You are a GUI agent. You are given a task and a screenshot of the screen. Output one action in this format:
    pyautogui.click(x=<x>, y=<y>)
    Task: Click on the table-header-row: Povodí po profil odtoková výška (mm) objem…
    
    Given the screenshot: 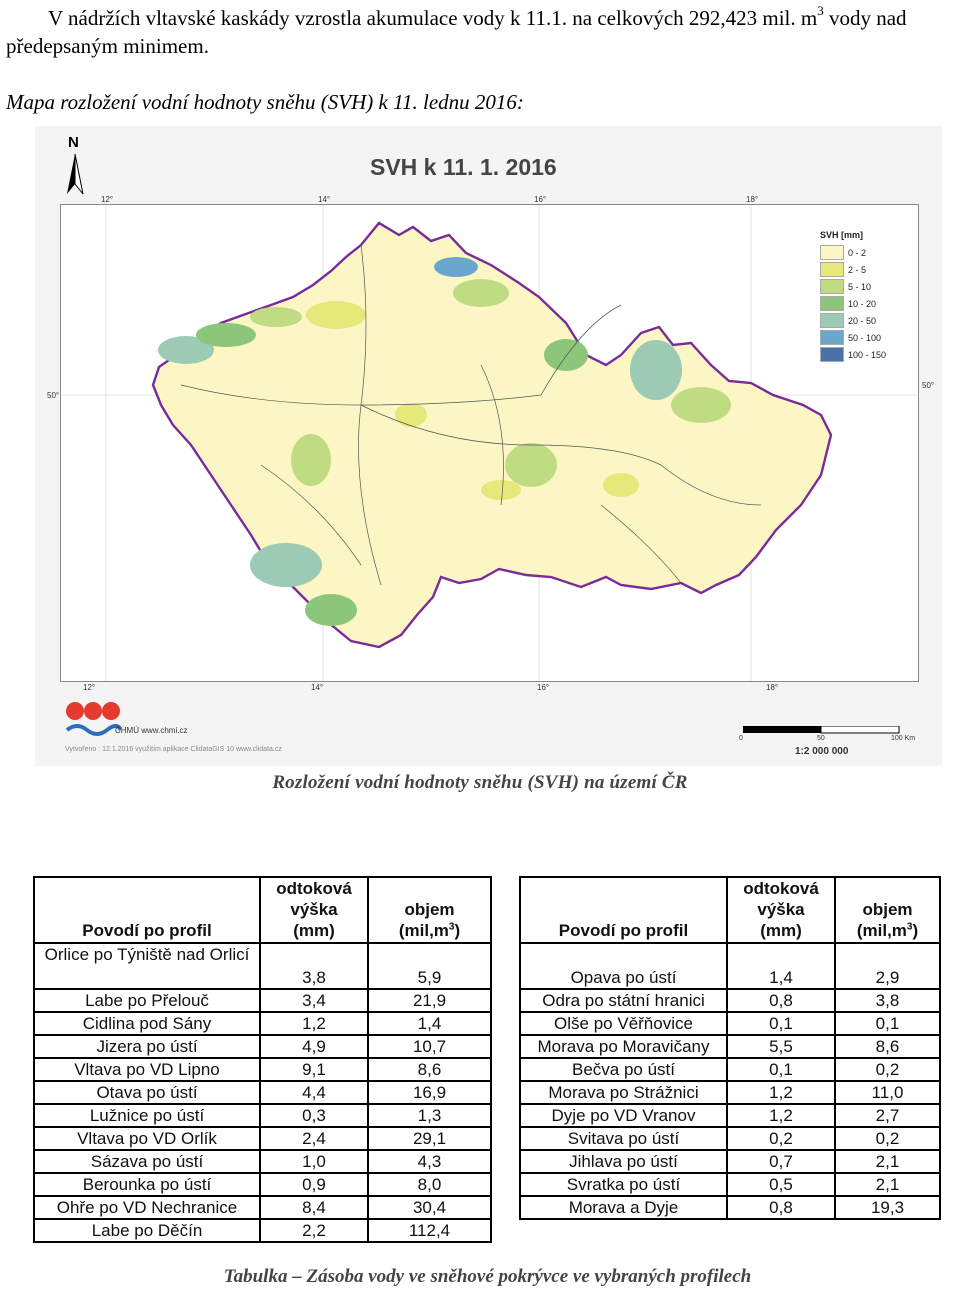 What is the action you would take?
    pyautogui.click(x=730, y=910)
    